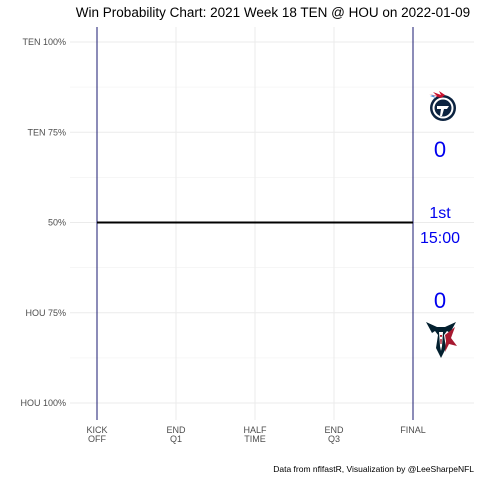  Describe the element at coordinates (440, 149) in the screenshot. I see `away-score: 0` at that location.